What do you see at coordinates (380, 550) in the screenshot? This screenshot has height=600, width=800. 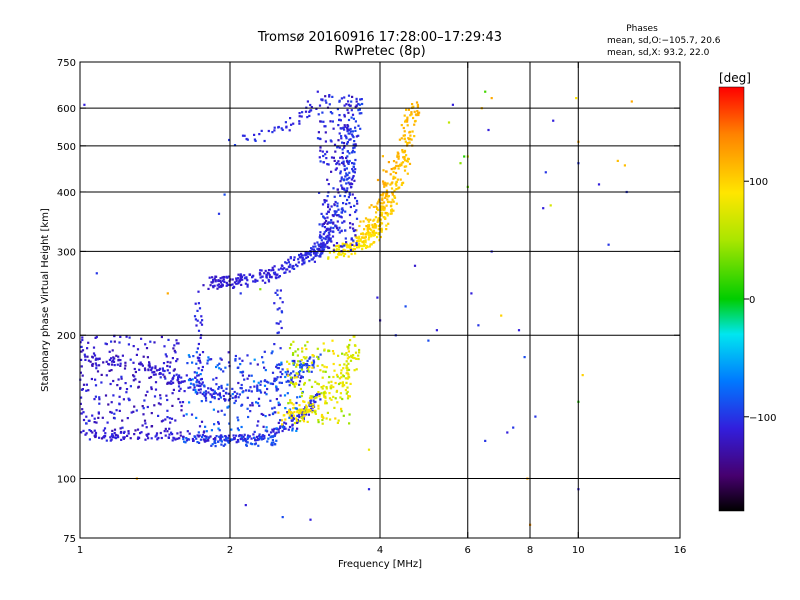 I see `x-tick-label: 4` at bounding box center [380, 550].